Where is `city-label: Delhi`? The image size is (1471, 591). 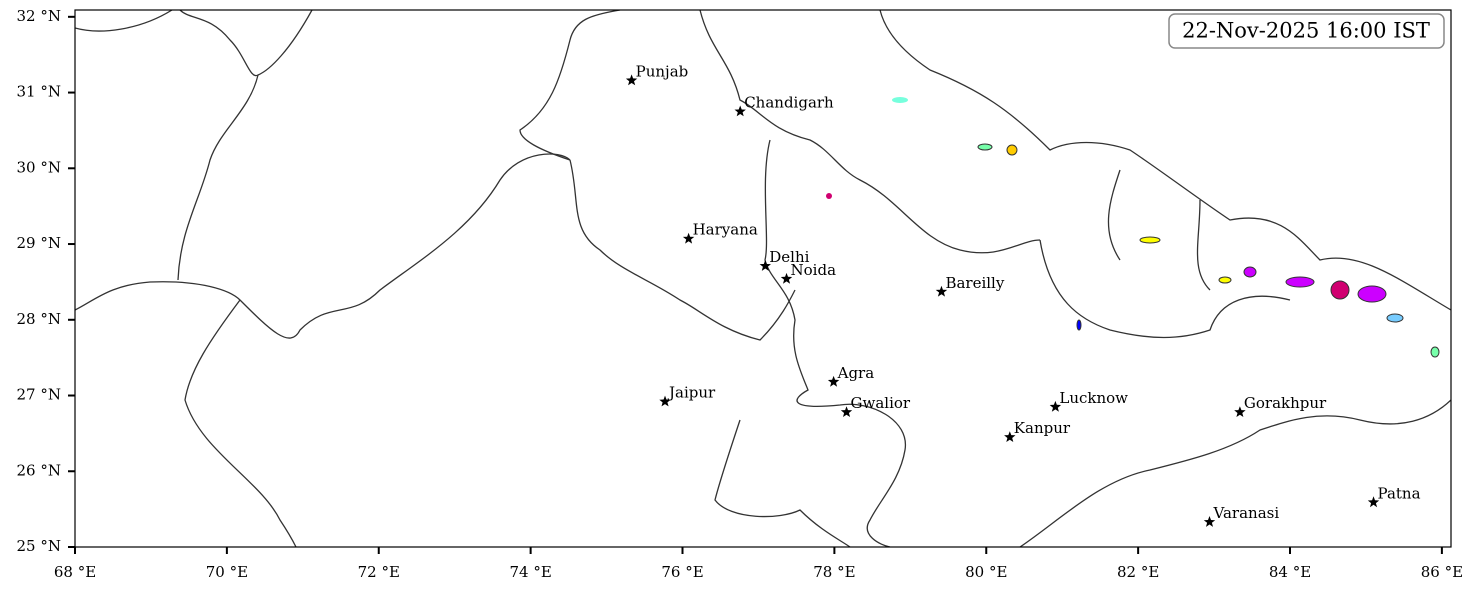
city-label: Delhi is located at coordinates (789, 257).